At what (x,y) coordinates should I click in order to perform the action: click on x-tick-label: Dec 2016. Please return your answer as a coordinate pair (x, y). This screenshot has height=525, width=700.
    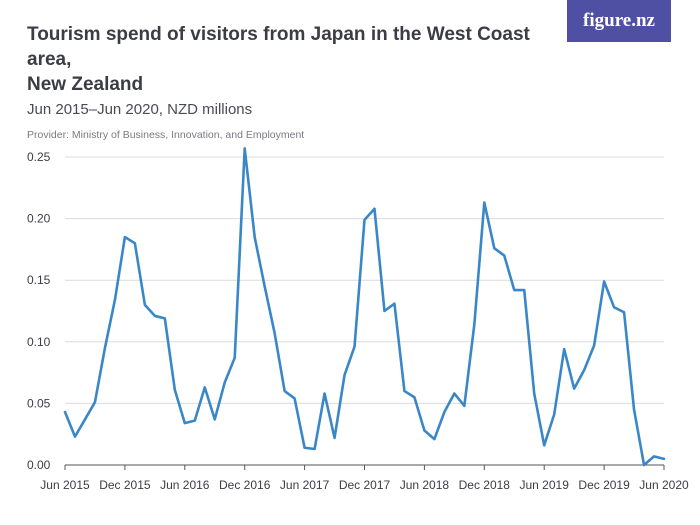
    Looking at the image, I should click on (245, 485).